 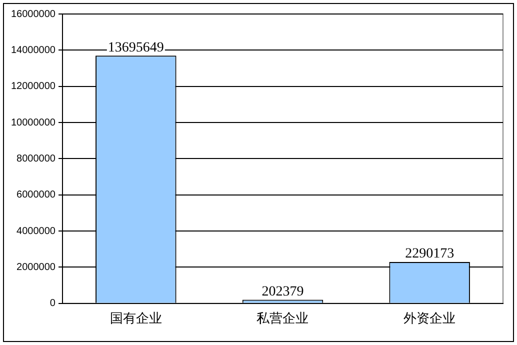 I want to click on y-tick-label: 4000000, so click(x=36, y=231).